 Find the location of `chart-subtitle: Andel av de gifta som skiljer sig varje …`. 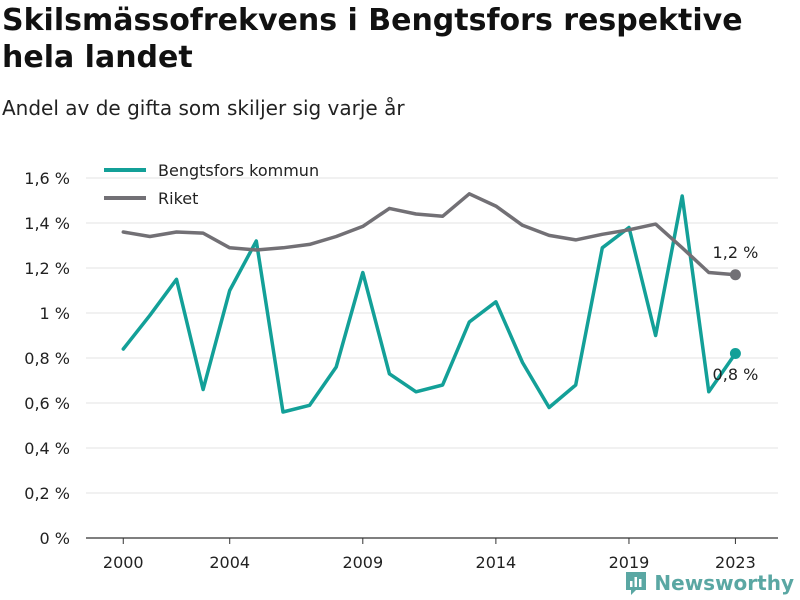

chart-subtitle: Andel av de gifta som skiljer sig varje … is located at coordinates (203, 108).